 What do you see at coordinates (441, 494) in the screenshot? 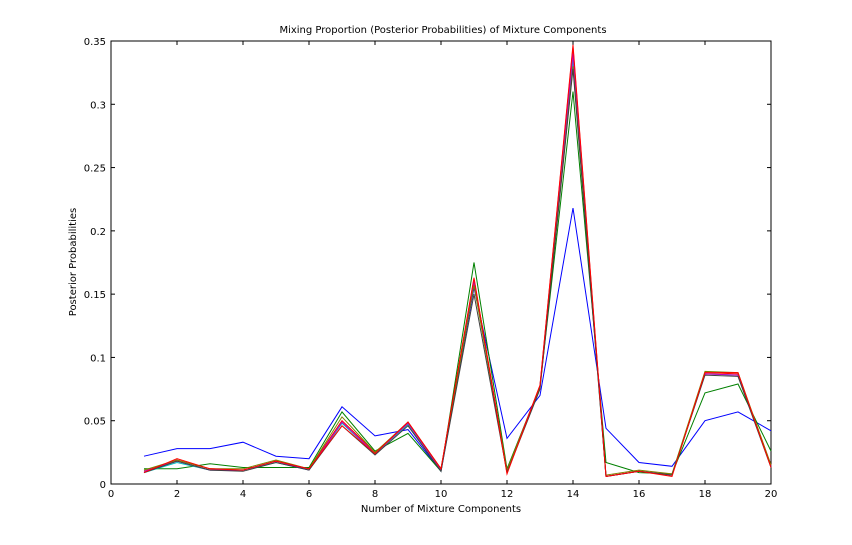
I see `x-tick-label: 10` at bounding box center [441, 494].